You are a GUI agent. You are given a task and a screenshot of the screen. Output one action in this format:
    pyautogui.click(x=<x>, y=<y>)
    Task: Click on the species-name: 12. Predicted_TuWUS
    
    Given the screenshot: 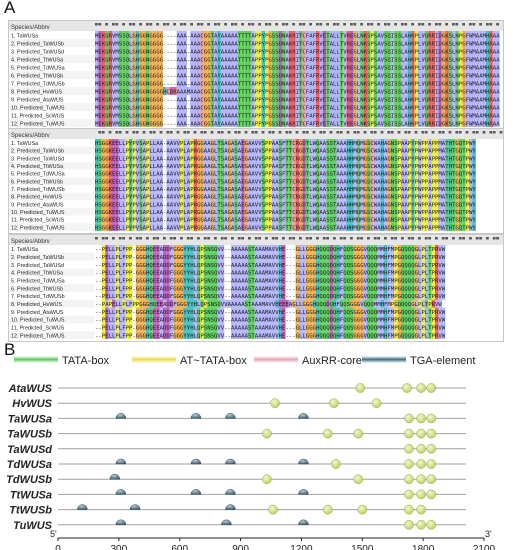 What is the action you would take?
    pyautogui.click(x=38, y=124)
    